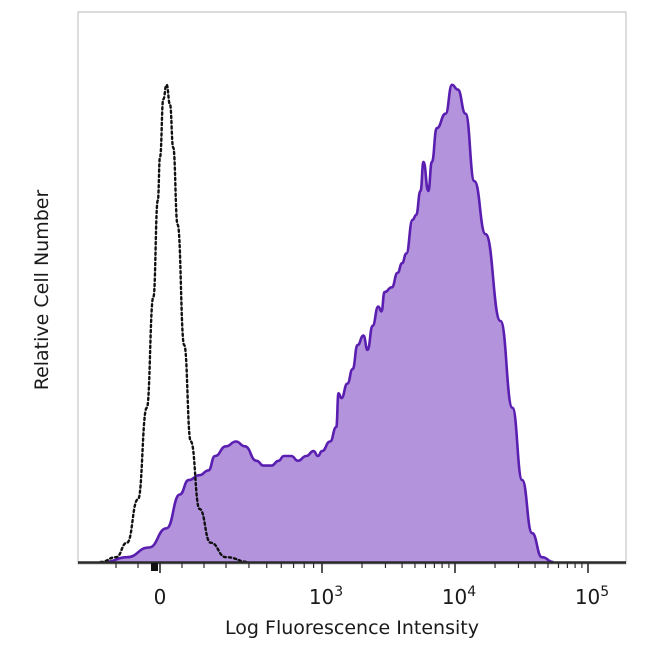  What do you see at coordinates (326, 596) in the screenshot?
I see `x-tick-label: 103` at bounding box center [326, 596].